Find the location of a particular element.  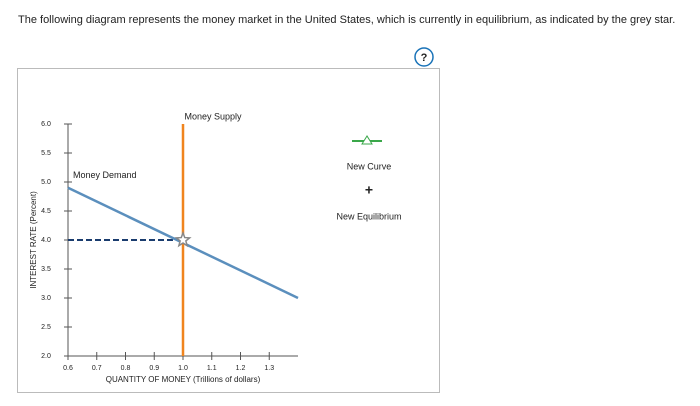

x-axis-label: QUANTITY OF MONEY (Trillions of dollars) is located at coordinates (183, 379).